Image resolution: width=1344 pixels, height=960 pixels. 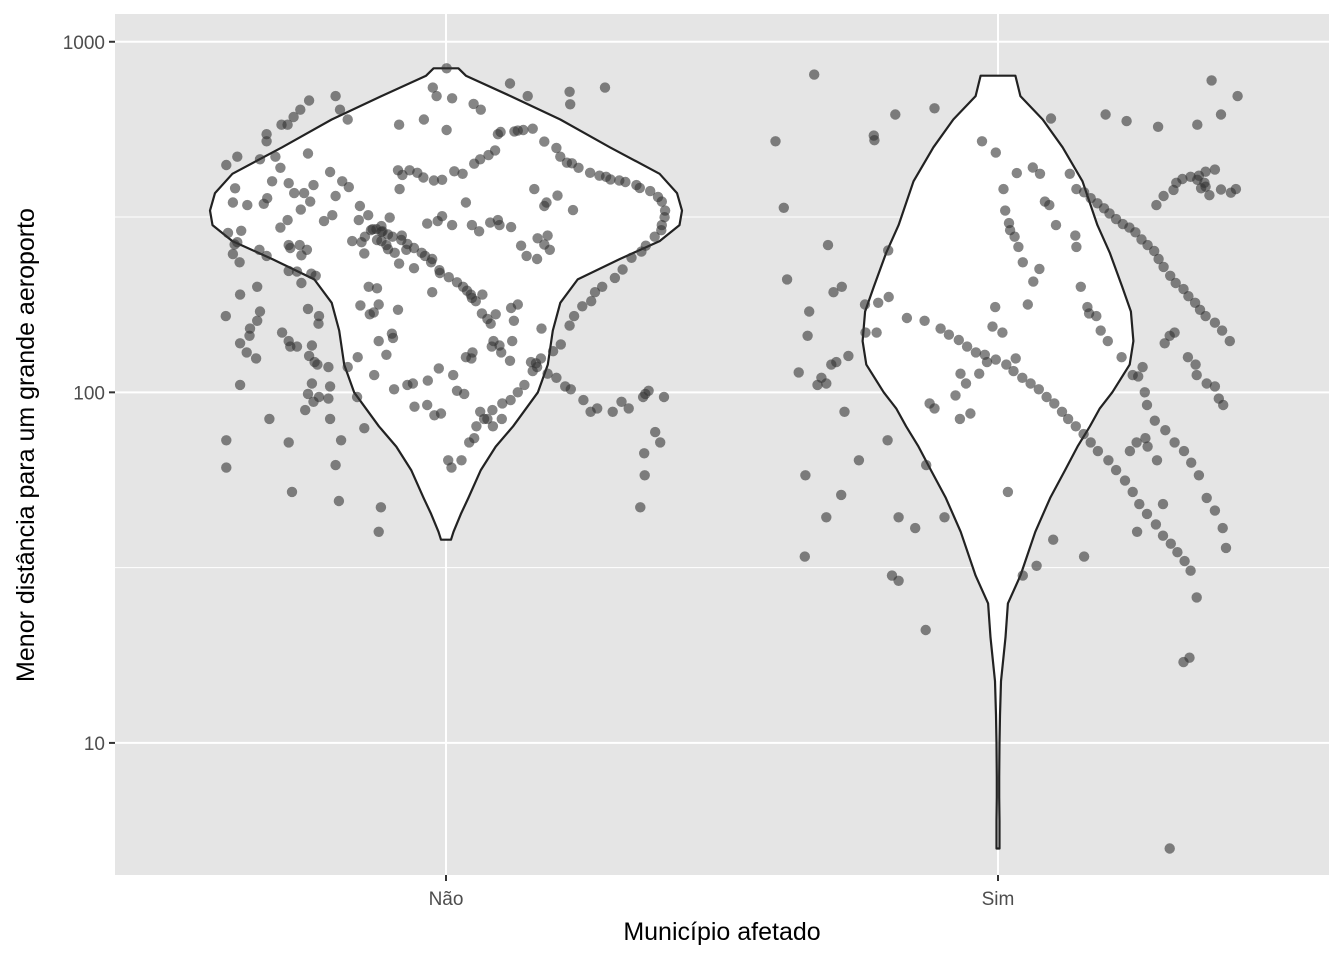 I want to click on y-tick-label: 1000, so click(x=84, y=43).